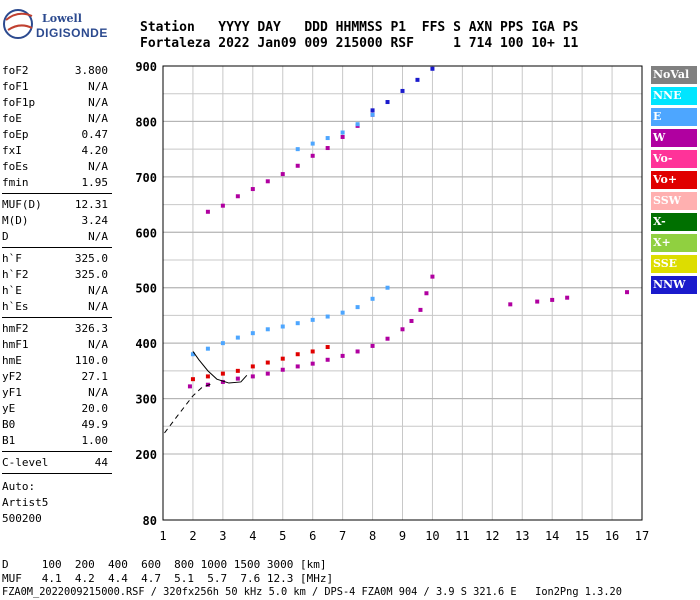 The height and width of the screenshot is (600, 700). What do you see at coordinates (12, 258) in the screenshot?
I see `param-label: h`F` at bounding box center [12, 258].